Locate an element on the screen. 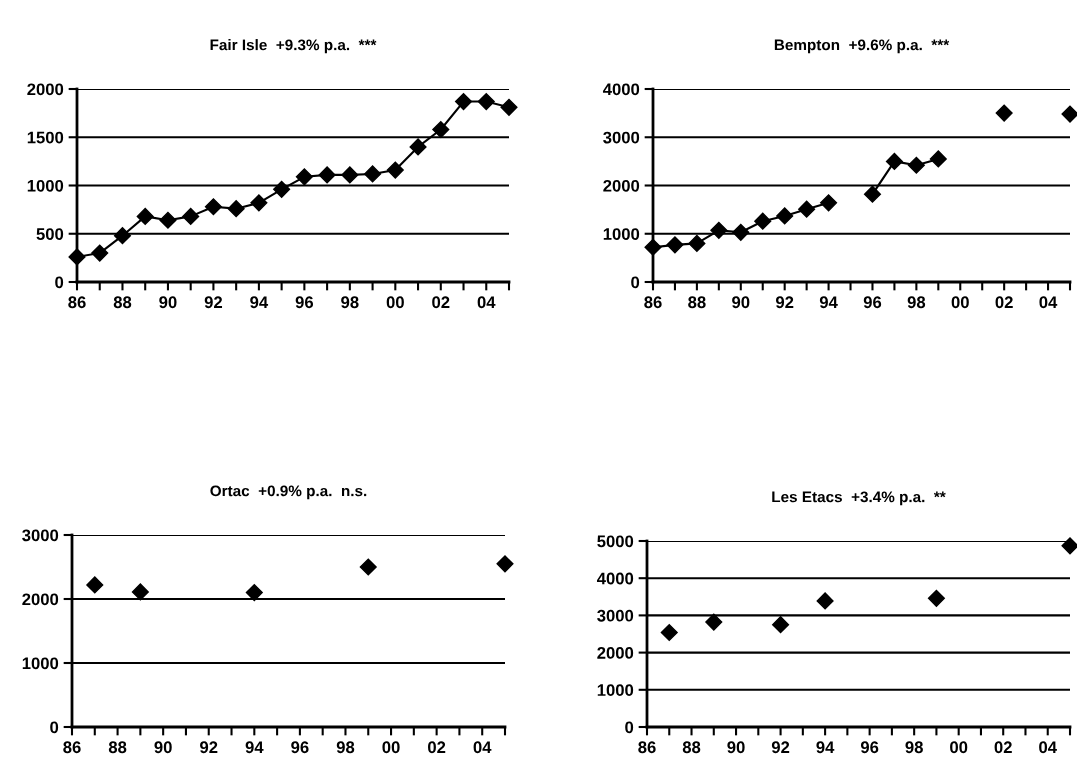 Image resolution: width=1077 pixels, height=766 pixels. y-tick-label: 500 is located at coordinates (50, 234).